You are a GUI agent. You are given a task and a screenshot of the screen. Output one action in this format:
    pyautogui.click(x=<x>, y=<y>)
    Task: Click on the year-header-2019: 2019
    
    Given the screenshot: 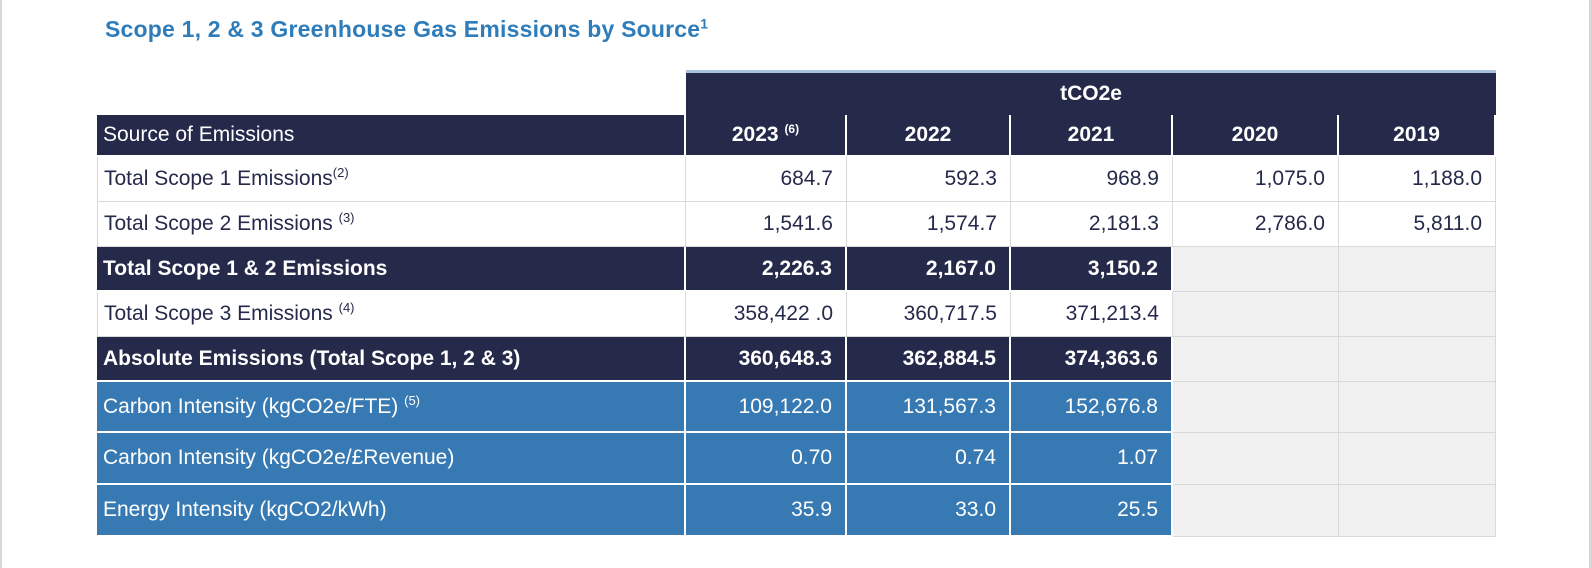 What is the action you would take?
    pyautogui.click(x=1418, y=136)
    